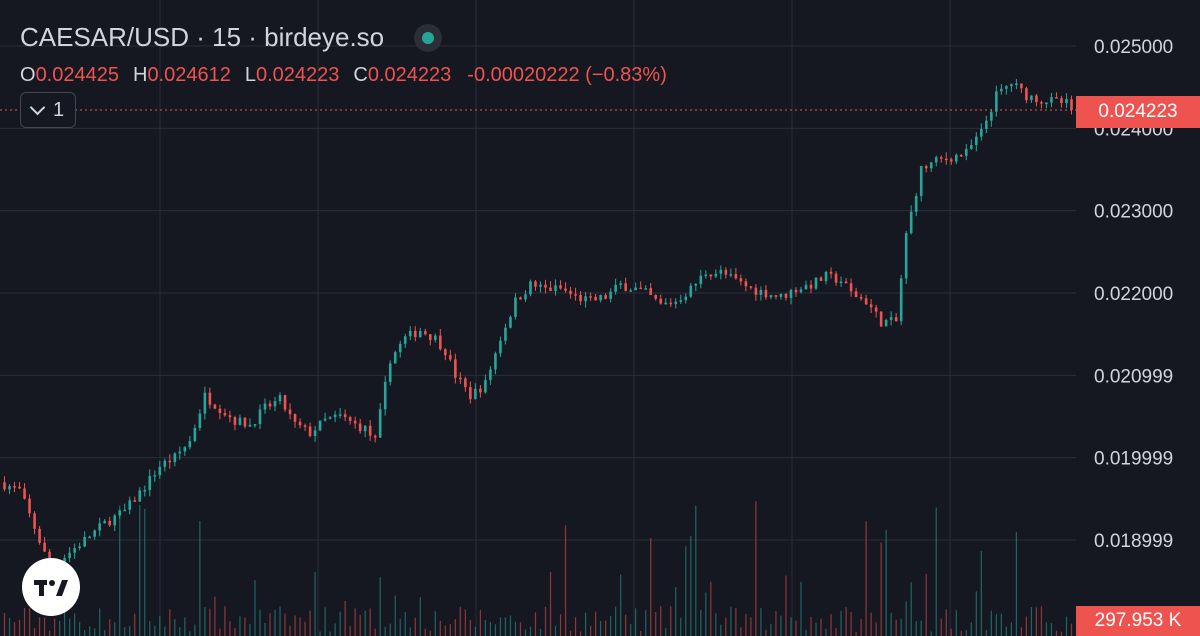 The image size is (1200, 636). Describe the element at coordinates (1133, 541) in the screenshot. I see `y-tick-label: 0.018999` at that location.